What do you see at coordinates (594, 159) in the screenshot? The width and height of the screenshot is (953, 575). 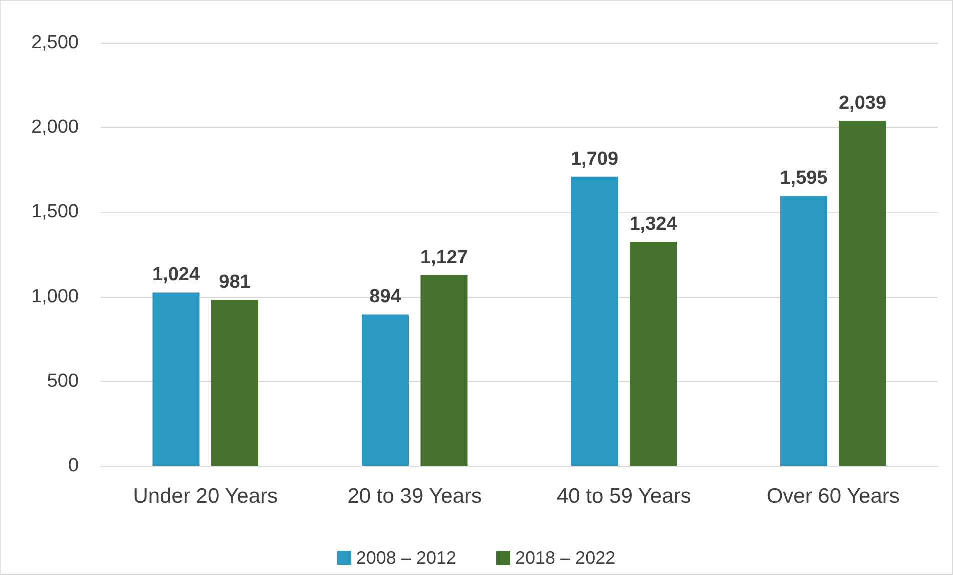 I see `data-label: 1,709` at bounding box center [594, 159].